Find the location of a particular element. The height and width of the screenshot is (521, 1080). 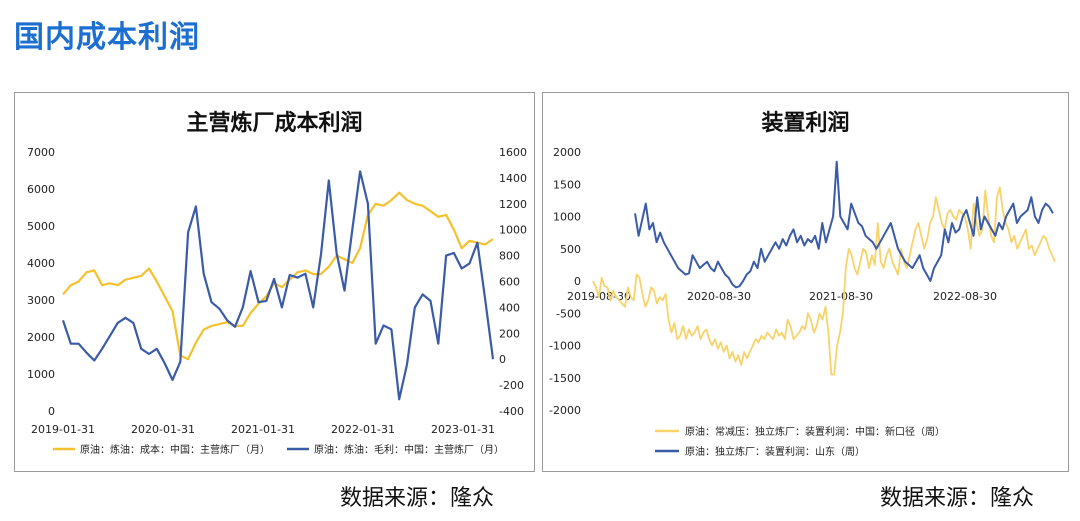

x-tick-label: 2023-01-31 is located at coordinates (463, 429).